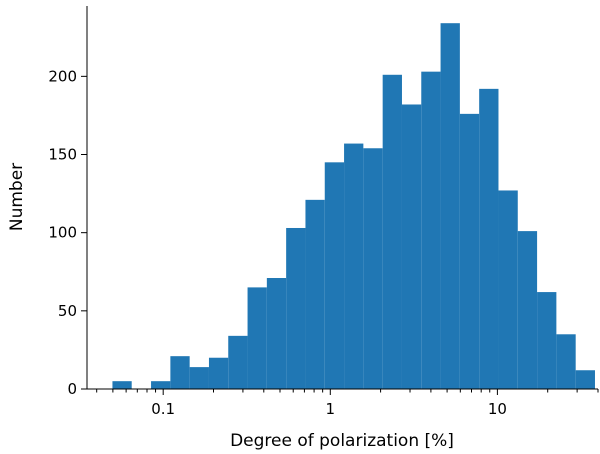 The image size is (600, 454). Describe the element at coordinates (163, 409) in the screenshot. I see `x-tick-label: 0.1` at that location.